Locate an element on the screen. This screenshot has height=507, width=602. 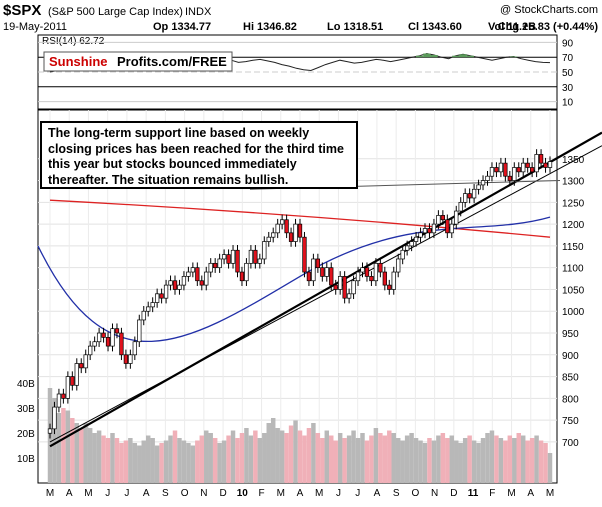
price-tick-label: 1300 is located at coordinates (573, 182).